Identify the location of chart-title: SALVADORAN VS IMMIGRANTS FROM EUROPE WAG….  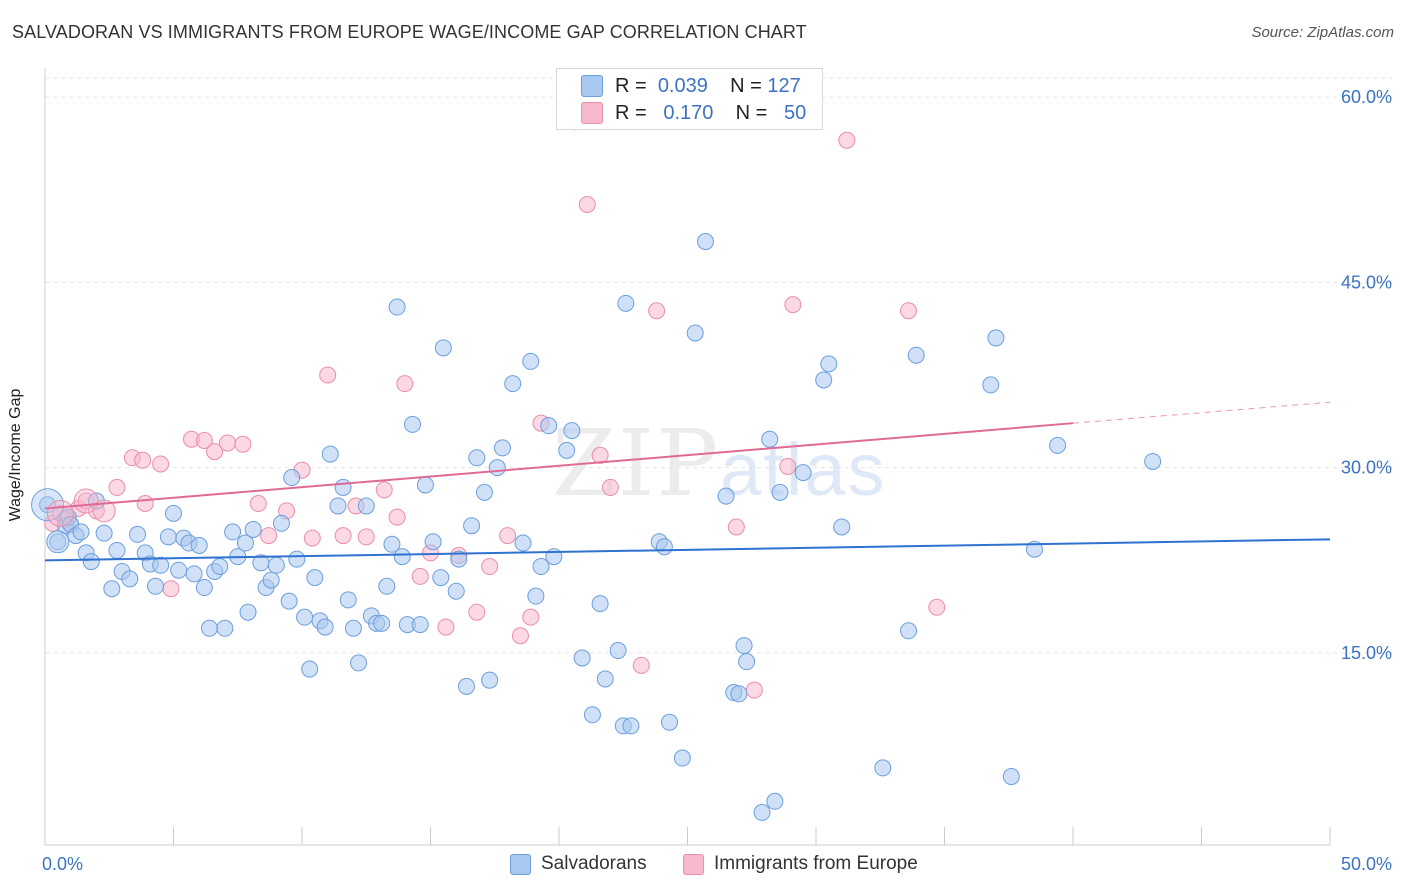
(409, 32).